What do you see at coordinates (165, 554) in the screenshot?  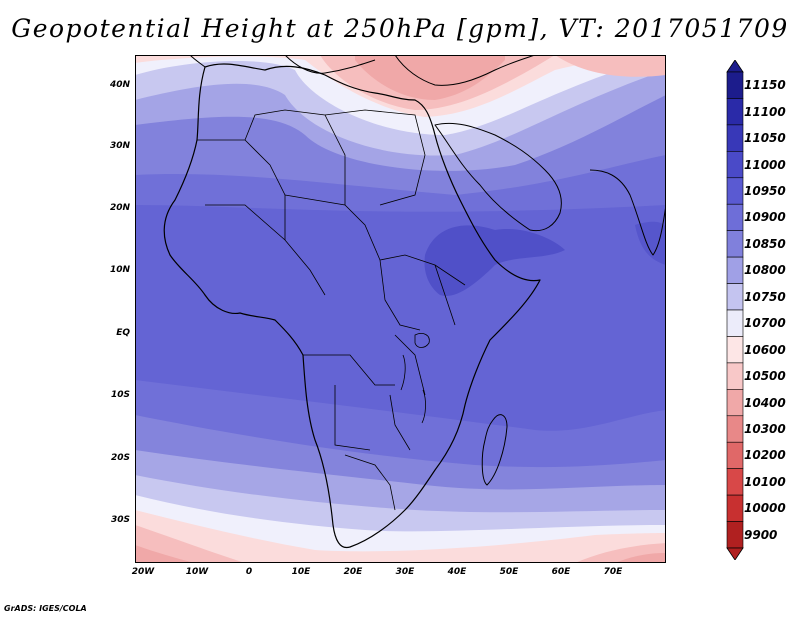 I see `field-band-10400-south-west` at bounding box center [165, 554].